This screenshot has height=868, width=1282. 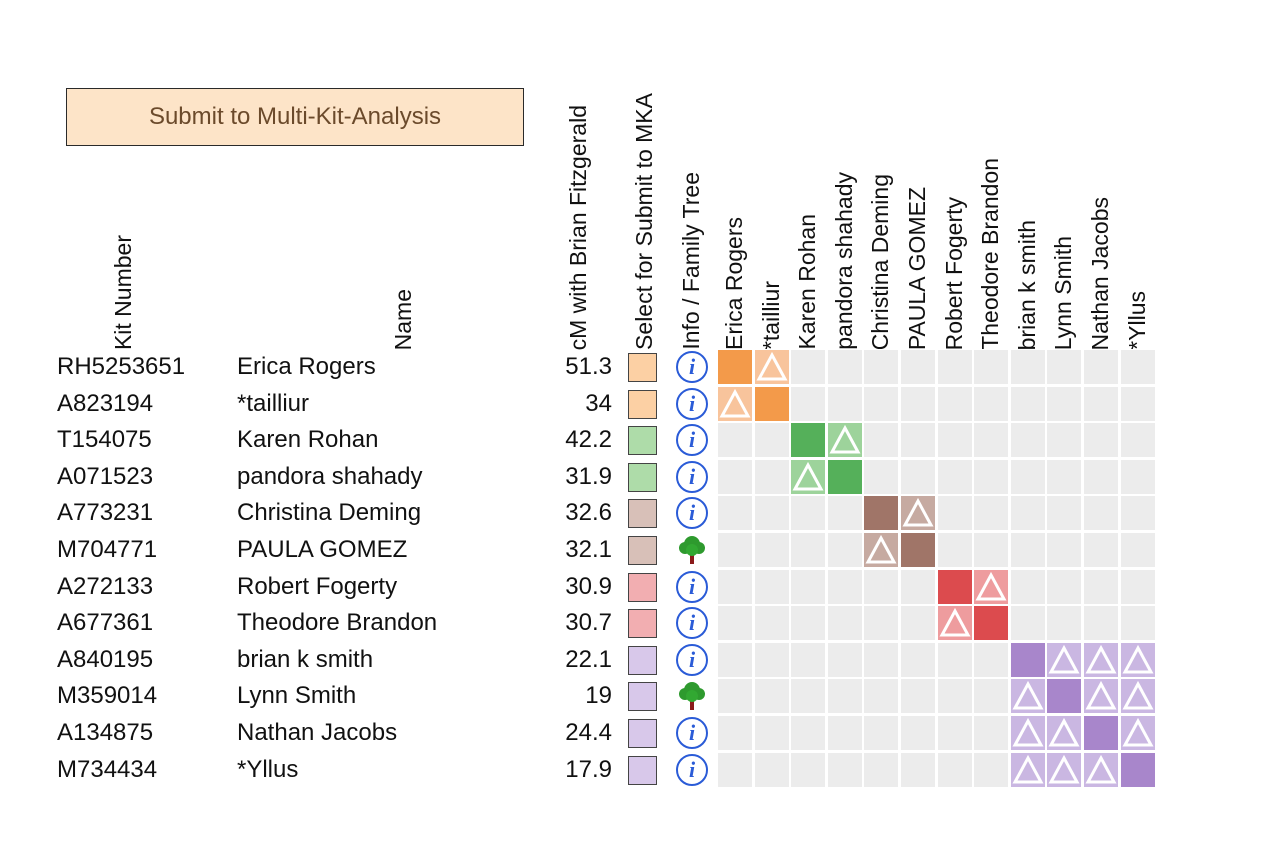 I want to click on cm-value-cell: 42.2, so click(x=588, y=440).